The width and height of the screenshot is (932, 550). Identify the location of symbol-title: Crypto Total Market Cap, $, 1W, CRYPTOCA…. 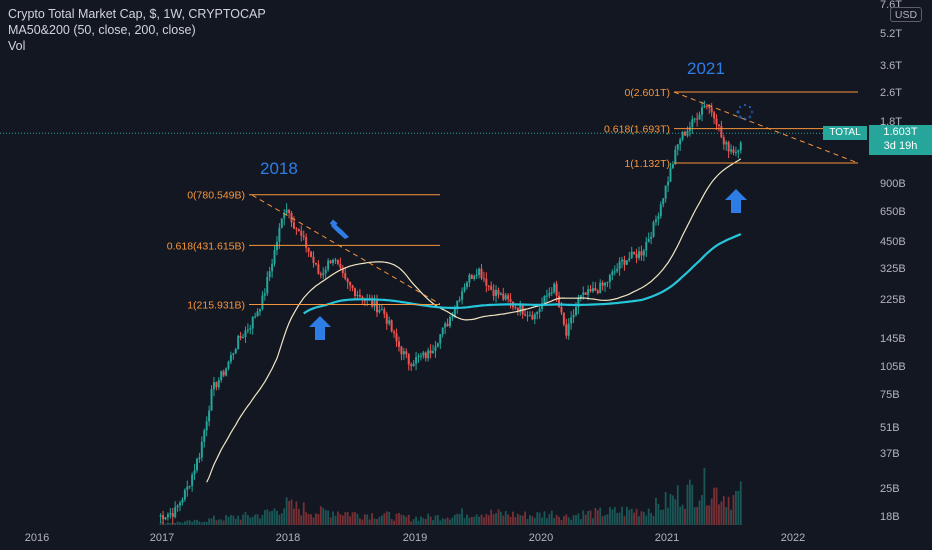
(137, 14).